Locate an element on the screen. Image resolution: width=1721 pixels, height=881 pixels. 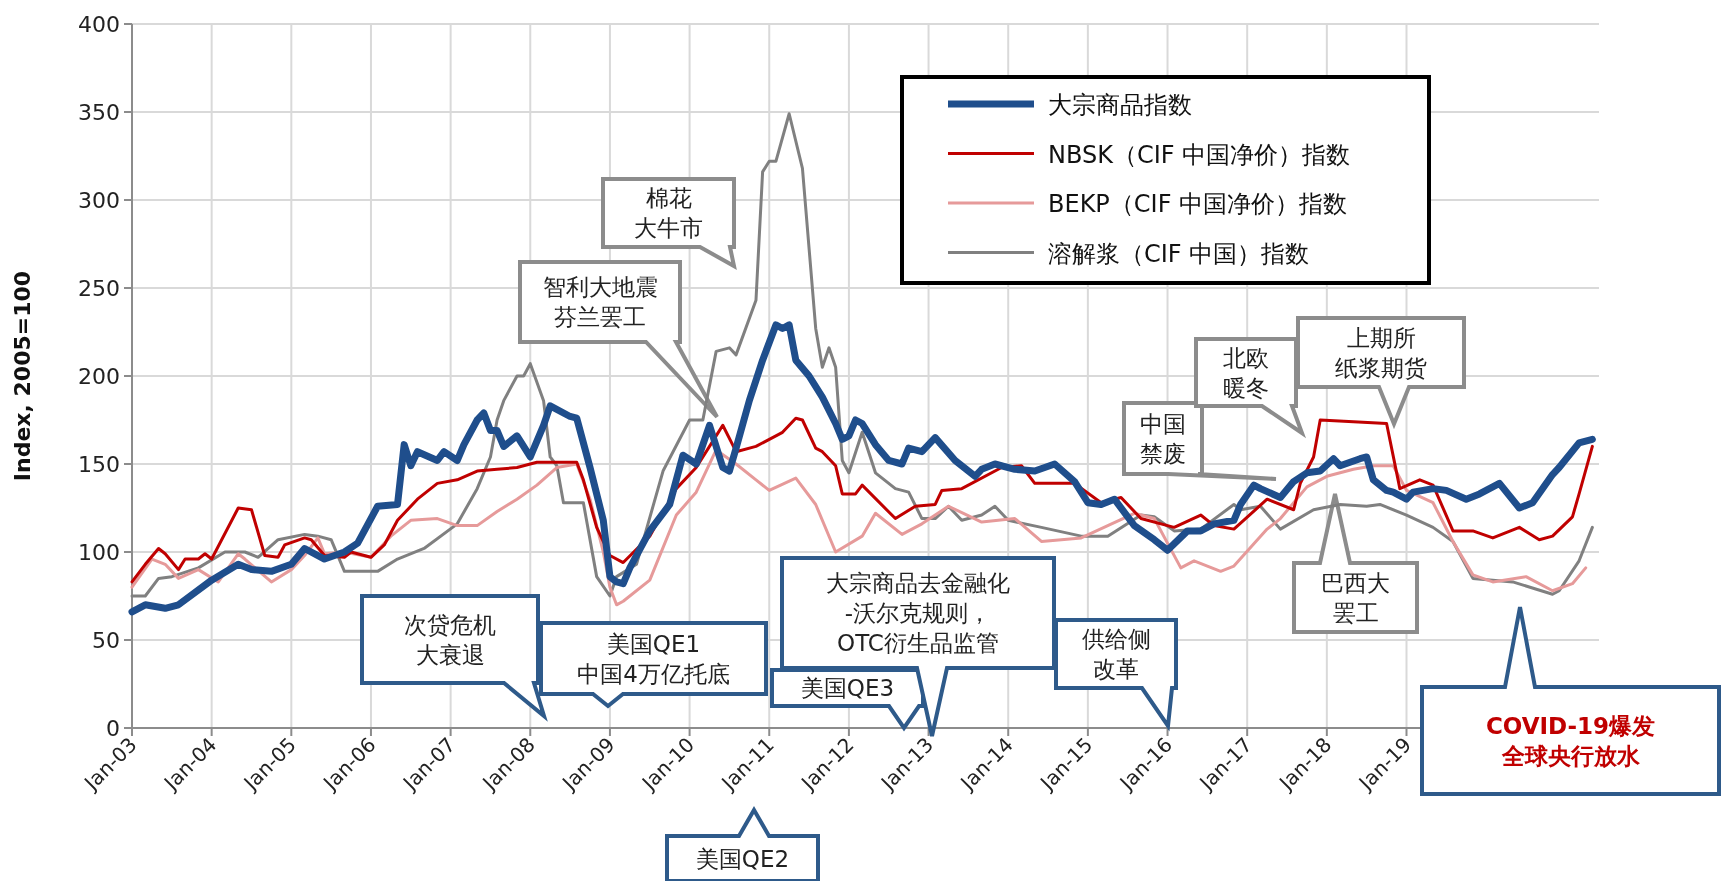
y-tick-label: 250 is located at coordinates (99, 288).